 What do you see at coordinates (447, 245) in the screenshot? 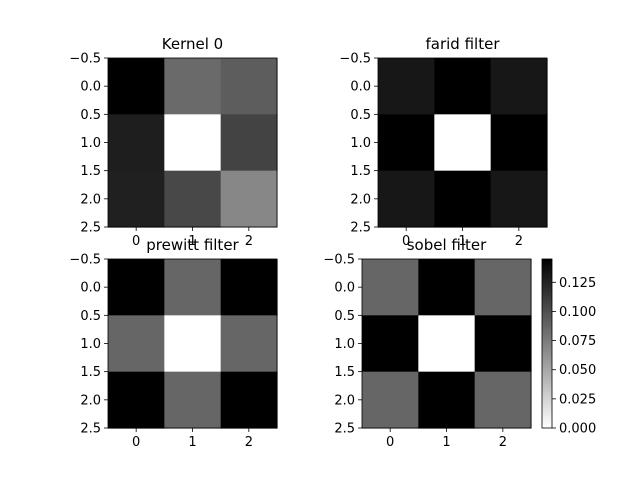
I see `panel-title: sobel filter` at bounding box center [447, 245].